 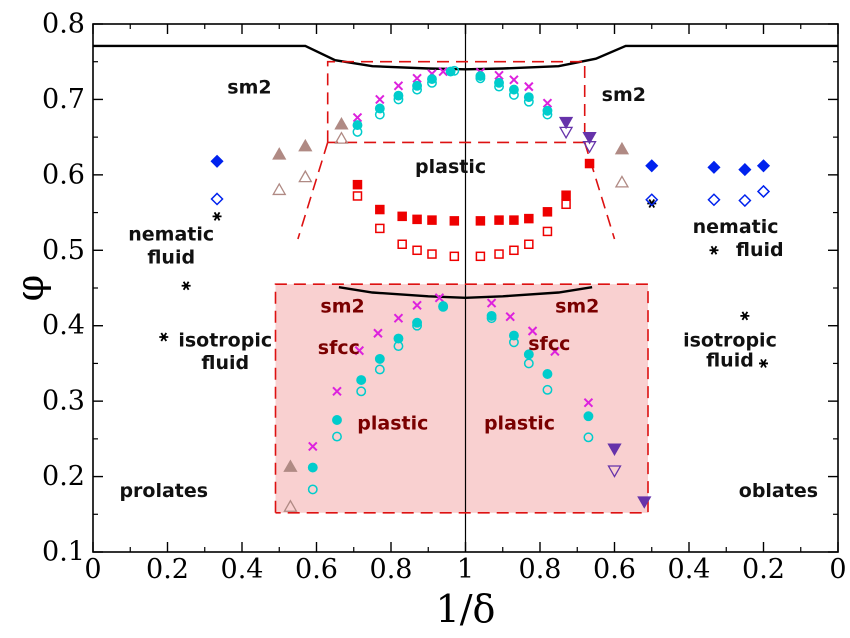 What do you see at coordinates (167, 569) in the screenshot?
I see `x-tick-label: 0.2` at bounding box center [167, 569].